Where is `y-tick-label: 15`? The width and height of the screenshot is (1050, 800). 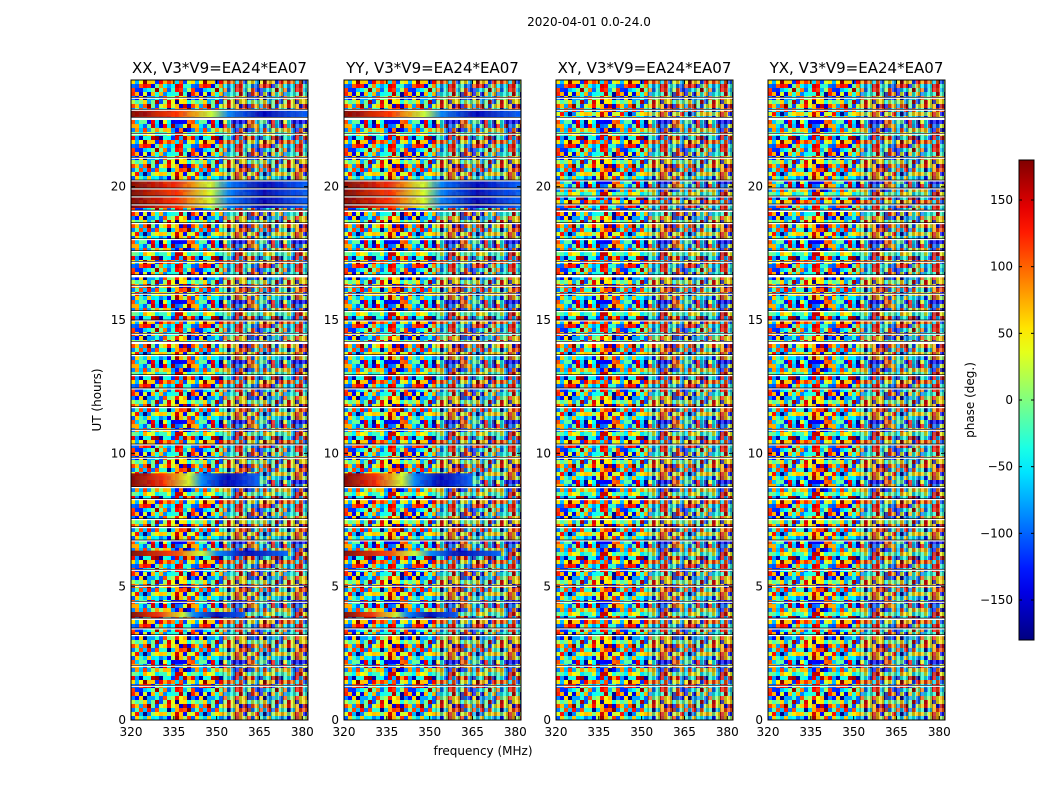
y-tick-label: 15 is located at coordinates (543, 320).